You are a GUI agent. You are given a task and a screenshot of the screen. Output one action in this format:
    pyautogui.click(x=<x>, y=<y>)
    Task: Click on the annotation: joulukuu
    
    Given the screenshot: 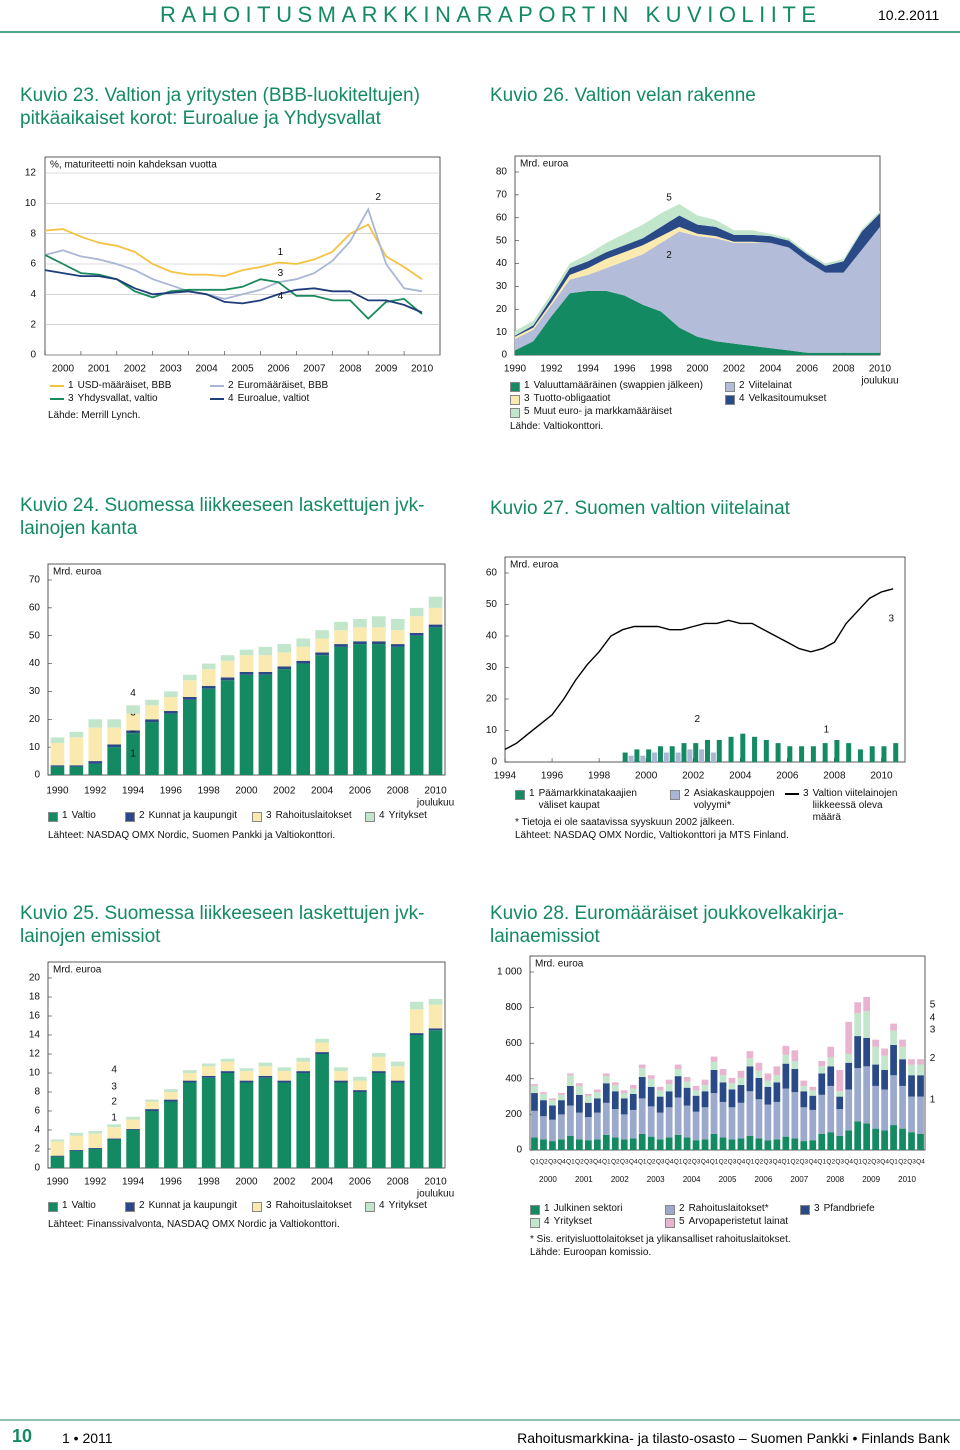 What is the action you would take?
    pyautogui.click(x=879, y=381)
    